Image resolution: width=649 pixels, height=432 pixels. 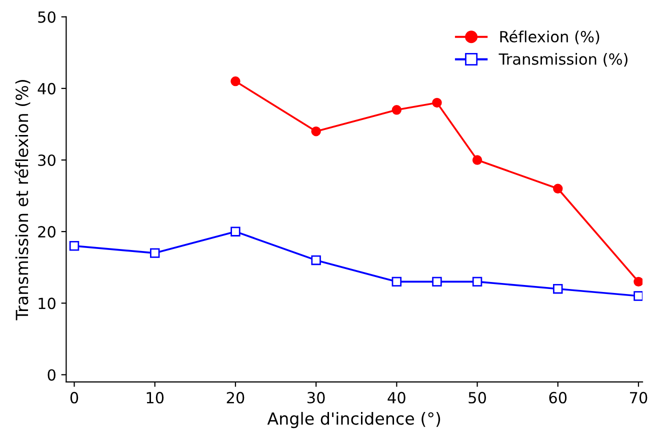 What do you see at coordinates (550, 37) in the screenshot?
I see `legend-label: Réflexion (%)` at bounding box center [550, 37].